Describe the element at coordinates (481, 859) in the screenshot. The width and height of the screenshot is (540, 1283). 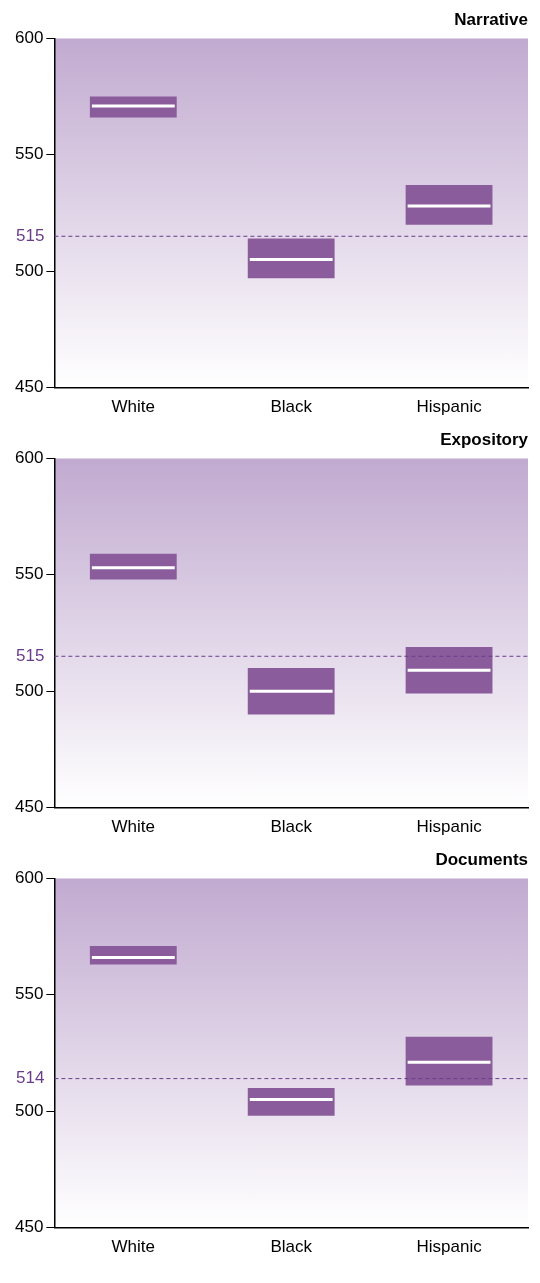
I see `chart-title: Documents` at that location.